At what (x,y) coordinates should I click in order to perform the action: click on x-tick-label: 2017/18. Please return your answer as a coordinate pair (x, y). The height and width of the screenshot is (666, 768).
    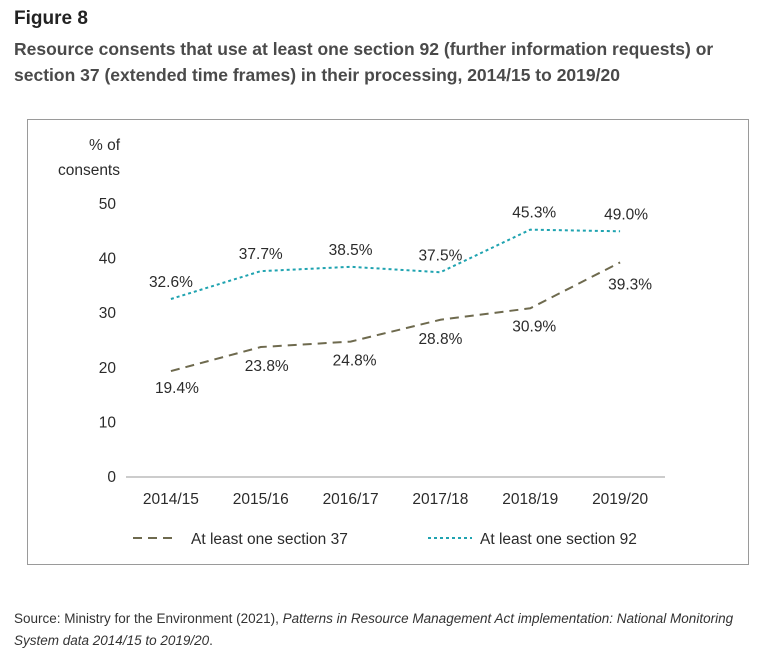
    Looking at the image, I should click on (440, 499).